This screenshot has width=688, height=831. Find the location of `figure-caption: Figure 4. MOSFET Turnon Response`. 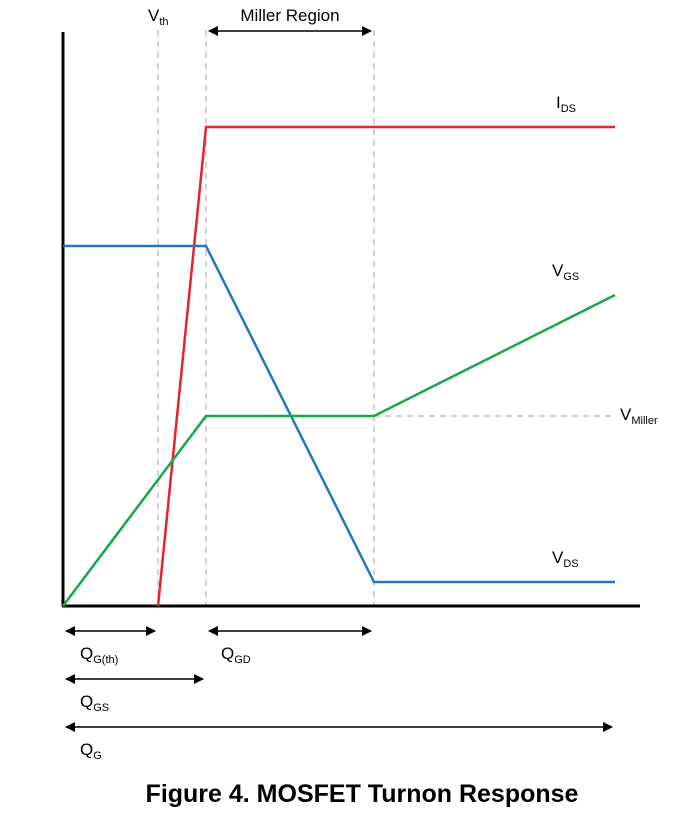

figure-caption: Figure 4. MOSFET Turnon Response is located at coordinates (362, 794).